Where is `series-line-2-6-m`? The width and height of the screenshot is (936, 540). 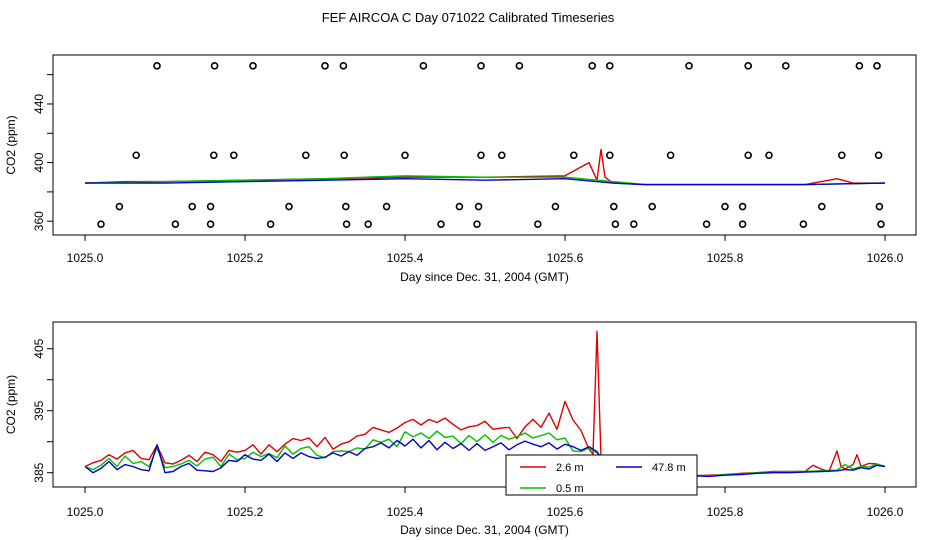
series-line-2-6-m is located at coordinates (484, 167).